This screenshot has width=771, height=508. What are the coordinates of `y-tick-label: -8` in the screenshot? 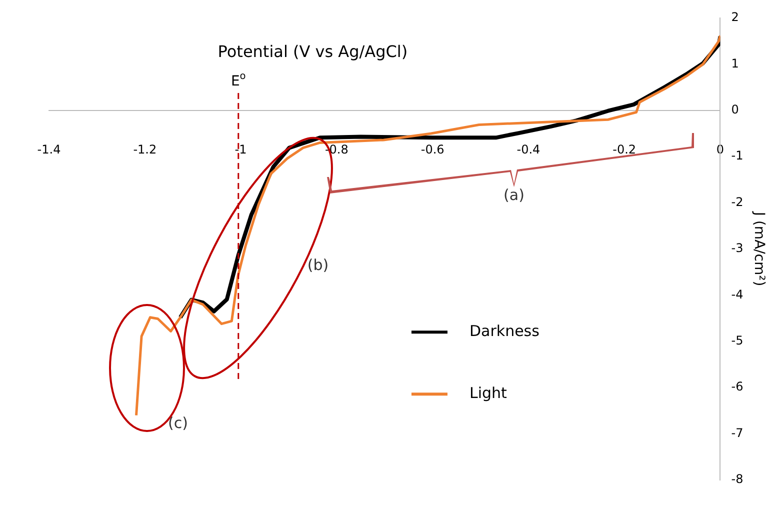 It's located at (737, 479).